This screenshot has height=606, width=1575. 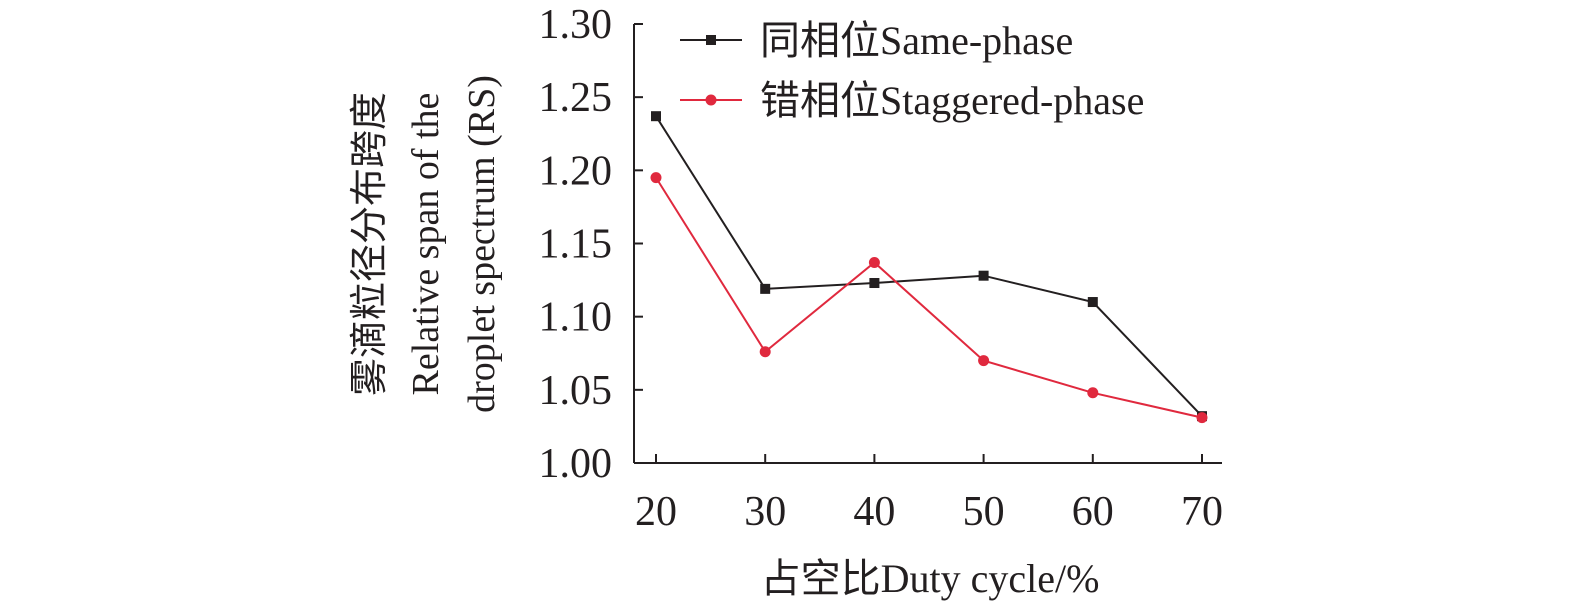 I want to click on y-tick-label: 1.25, so click(x=576, y=98).